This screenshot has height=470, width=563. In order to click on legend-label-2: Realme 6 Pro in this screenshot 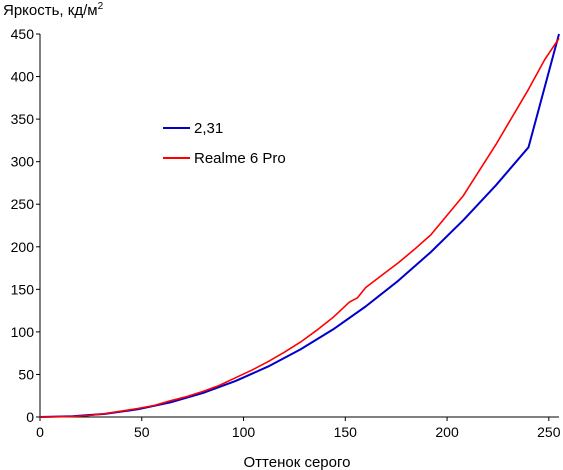, I will do `click(240, 158)`.